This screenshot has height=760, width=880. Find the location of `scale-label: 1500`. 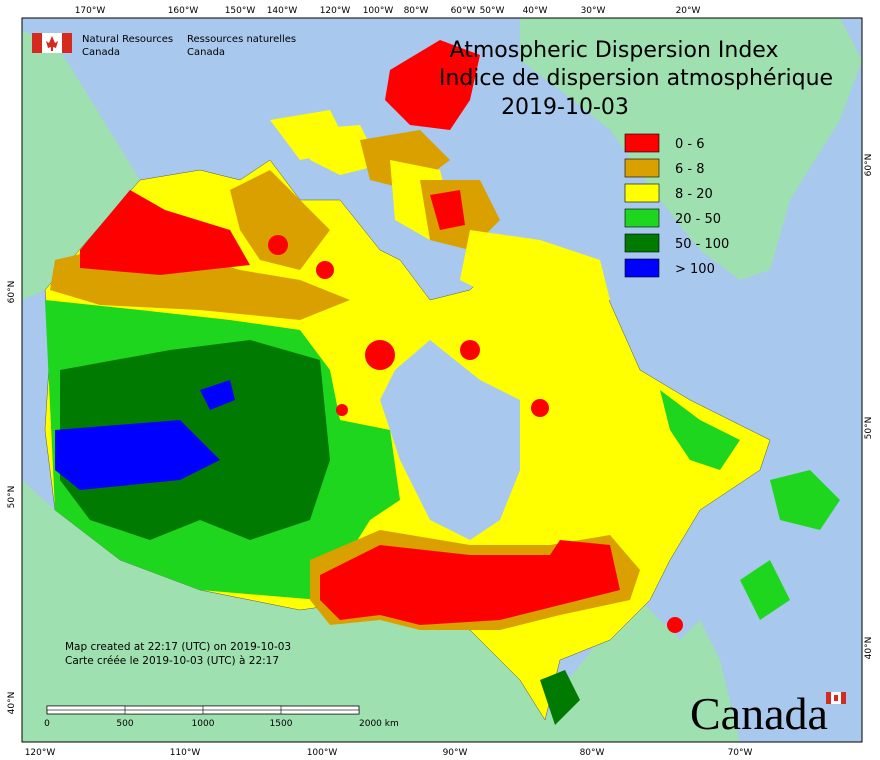

scale-label: 1500 is located at coordinates (281, 724).